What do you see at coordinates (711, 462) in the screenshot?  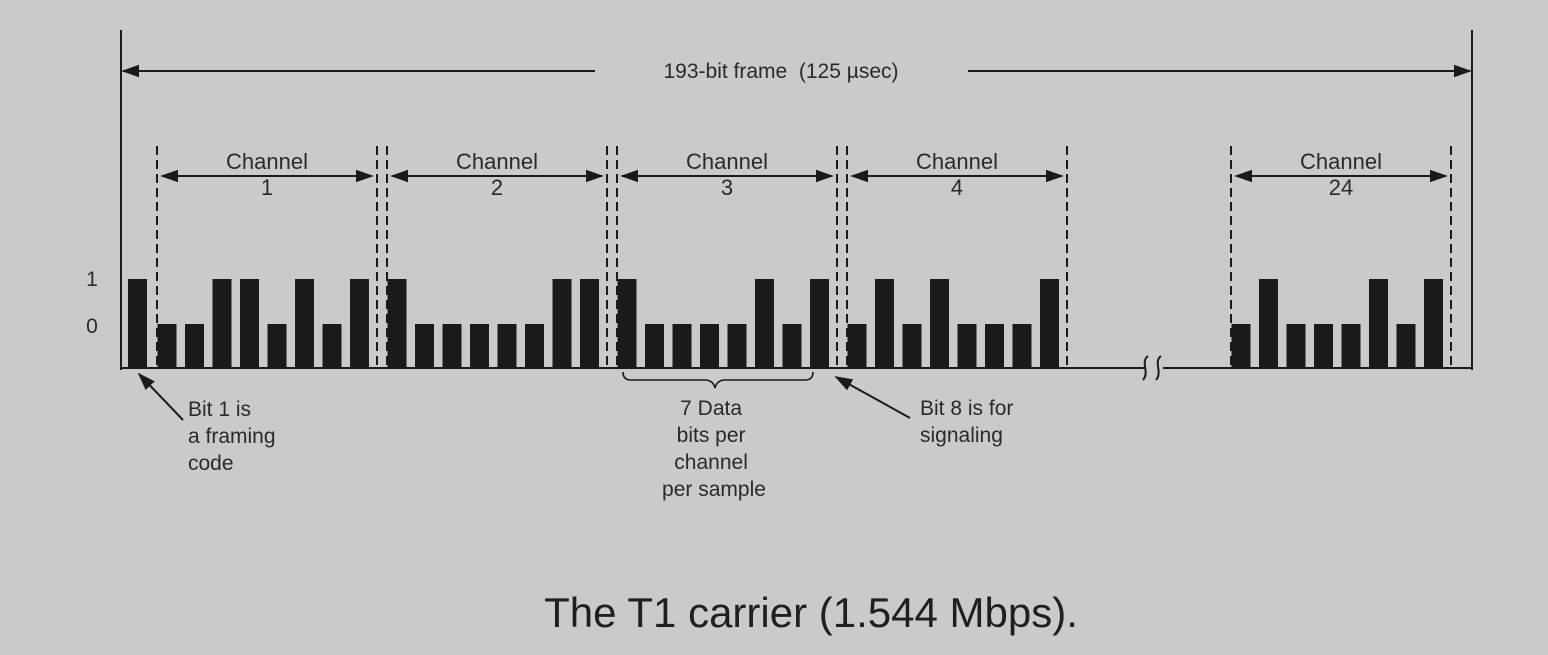 I see `data-bits-note-line: channel` at bounding box center [711, 462].